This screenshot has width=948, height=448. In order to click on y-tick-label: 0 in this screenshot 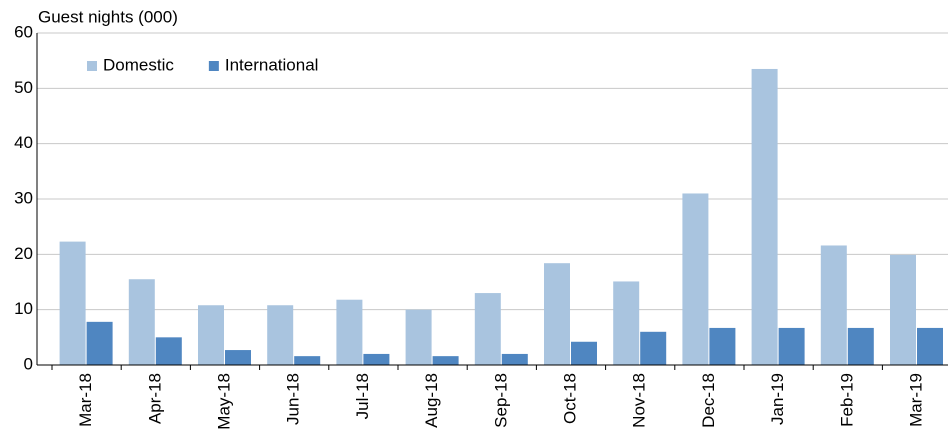, I will do `click(28, 363)`.